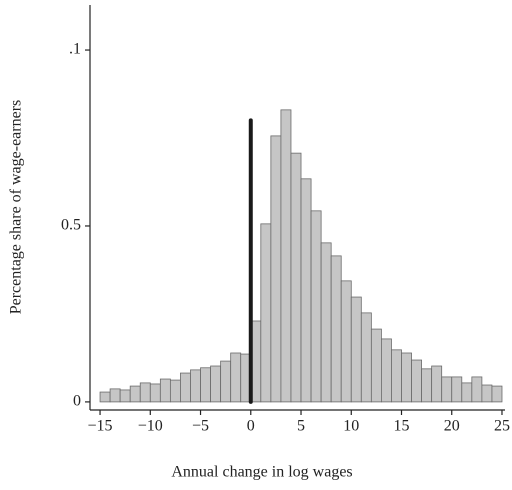  What do you see at coordinates (251, 426) in the screenshot?
I see `x-tick-label: 0` at bounding box center [251, 426].